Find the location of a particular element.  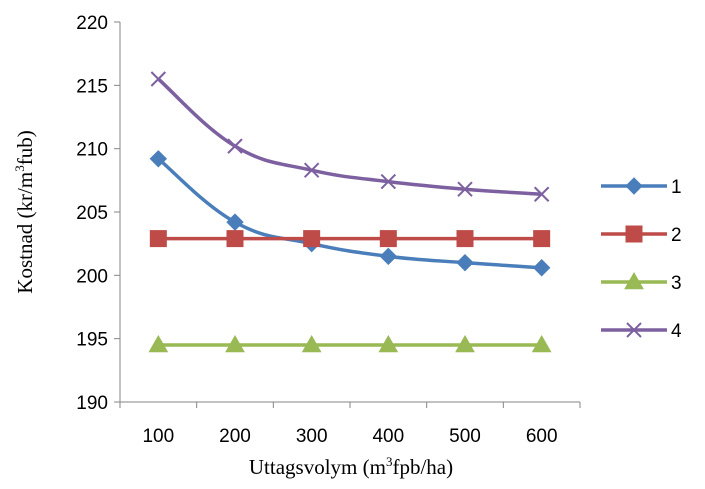

y-tick-label: 215 is located at coordinates (92, 86).